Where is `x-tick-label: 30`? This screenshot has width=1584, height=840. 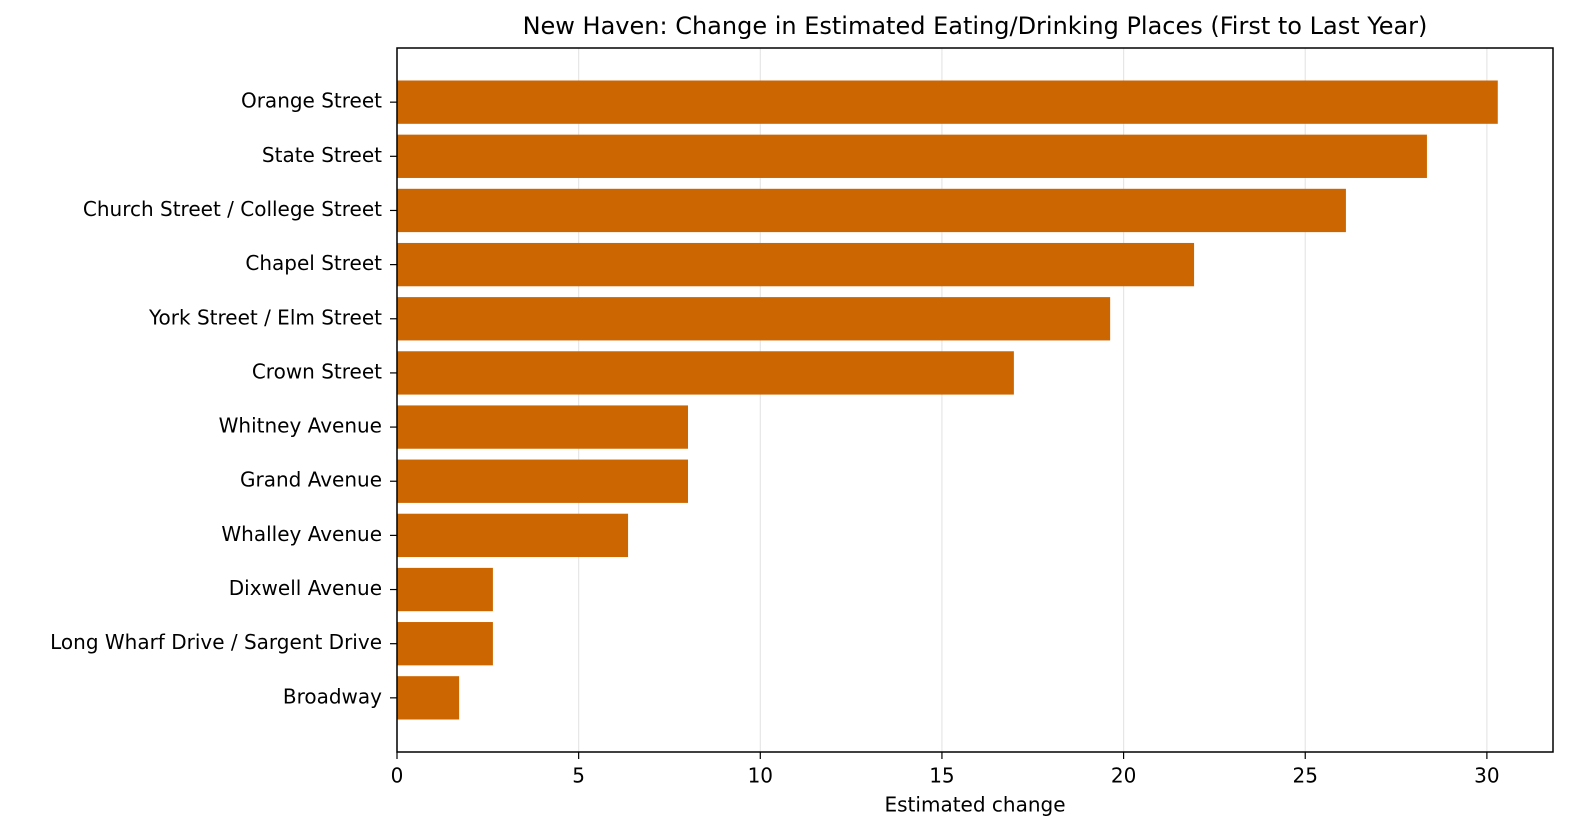 x-tick-label: 30 is located at coordinates (1486, 776).